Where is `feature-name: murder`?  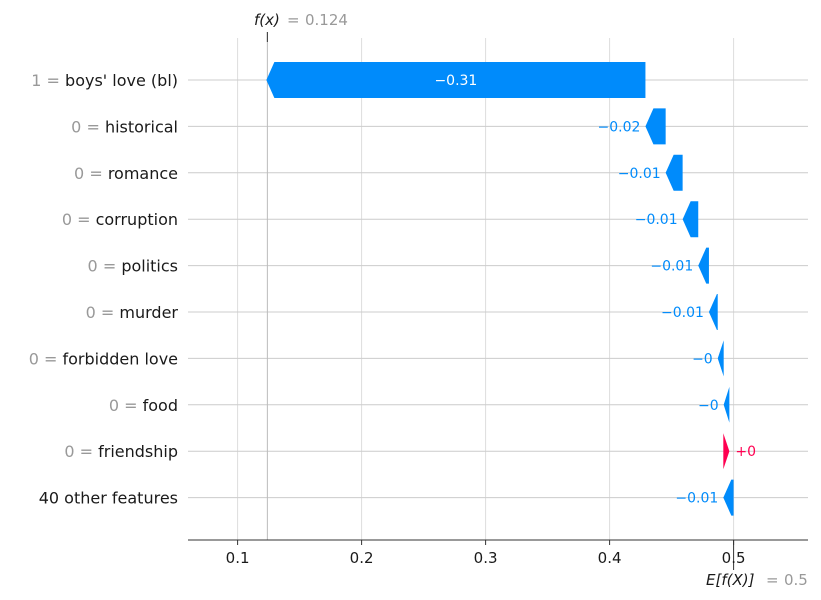
feature-name: murder is located at coordinates (148, 312).